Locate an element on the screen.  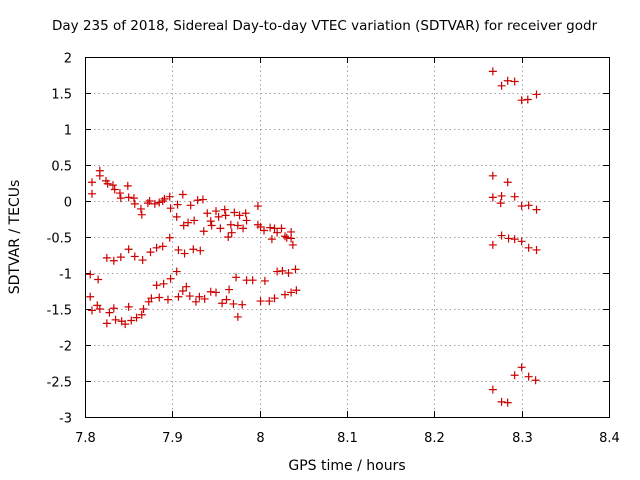
x-tick-label: 8.2 is located at coordinates (434, 438).